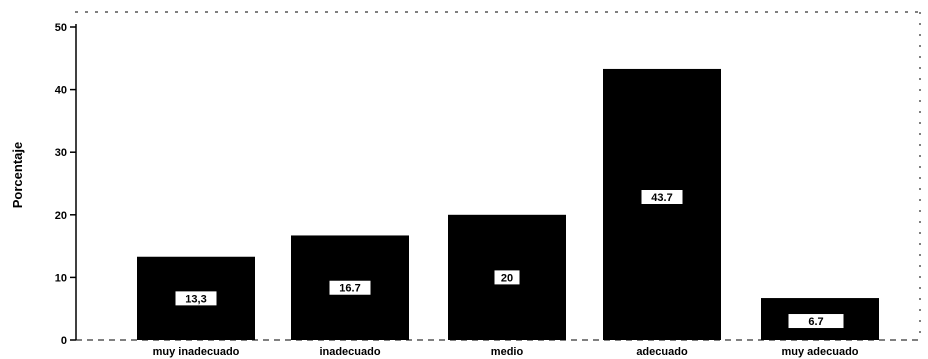 The height and width of the screenshot is (359, 928). I want to click on bar-group: 6.7, so click(820, 319).